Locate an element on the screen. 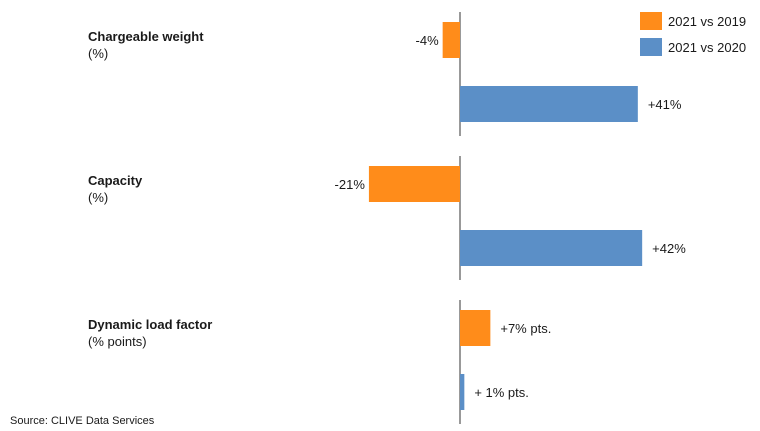 The image size is (760, 431). group-label-chargeable-weight: Chargeable weight (%) is located at coordinates (146, 45).